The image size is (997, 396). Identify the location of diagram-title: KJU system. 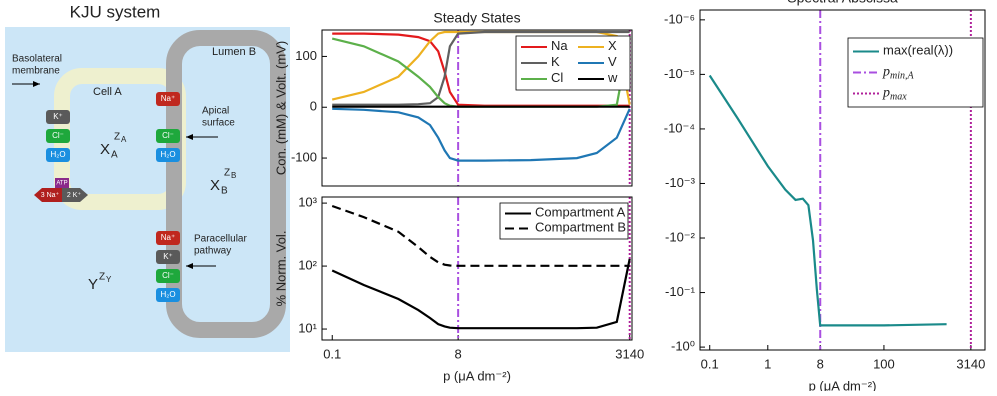
(115, 11).